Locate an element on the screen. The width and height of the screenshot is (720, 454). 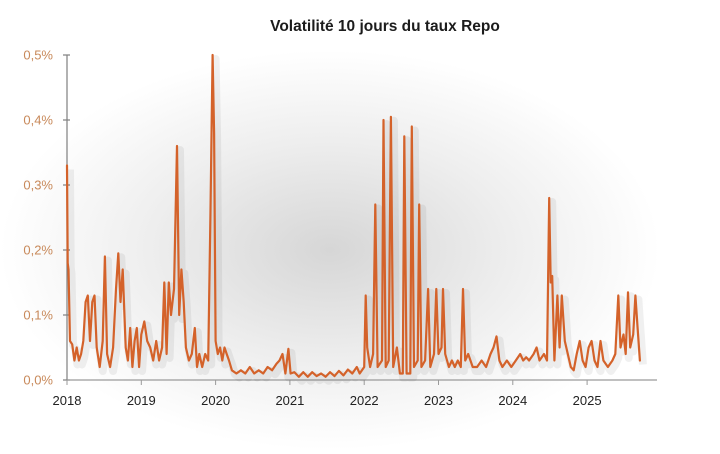
x-tick-label: 2021 is located at coordinates (289, 400).